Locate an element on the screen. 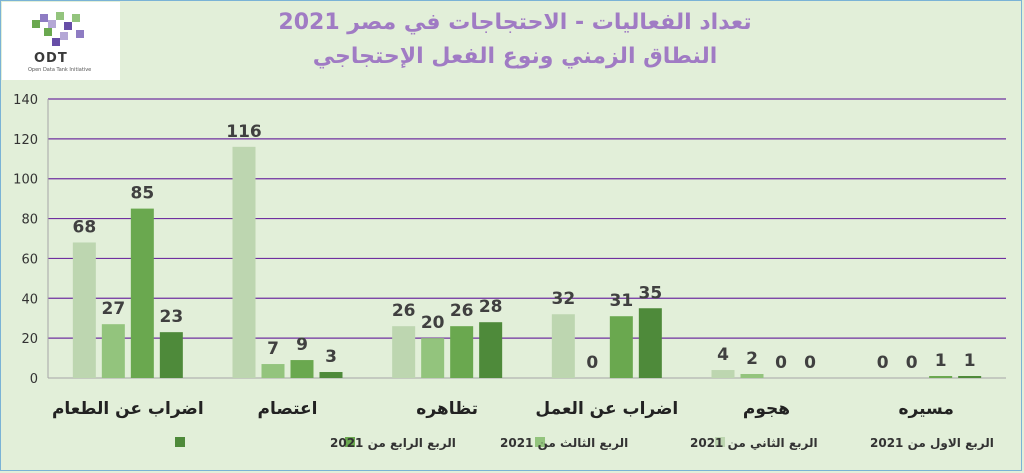  data-label: 9 is located at coordinates (302, 345).